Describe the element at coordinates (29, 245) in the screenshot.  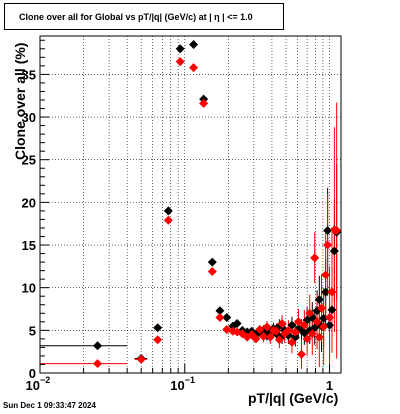
I see `y-tick-label: 15` at that location.